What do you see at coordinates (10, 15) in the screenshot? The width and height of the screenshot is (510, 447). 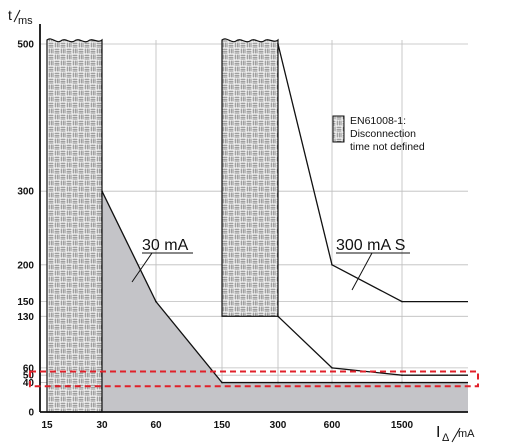 I see `y-axis-label: t` at bounding box center [10, 15].